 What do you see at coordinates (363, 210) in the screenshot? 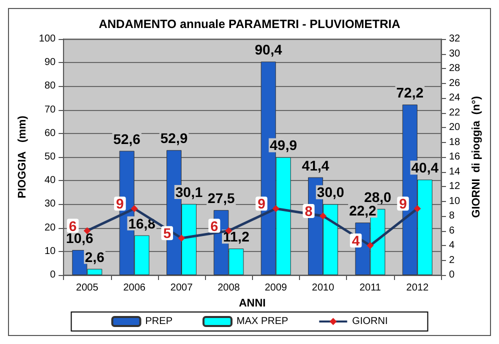
I see `data-label: 22,2` at bounding box center [363, 210].